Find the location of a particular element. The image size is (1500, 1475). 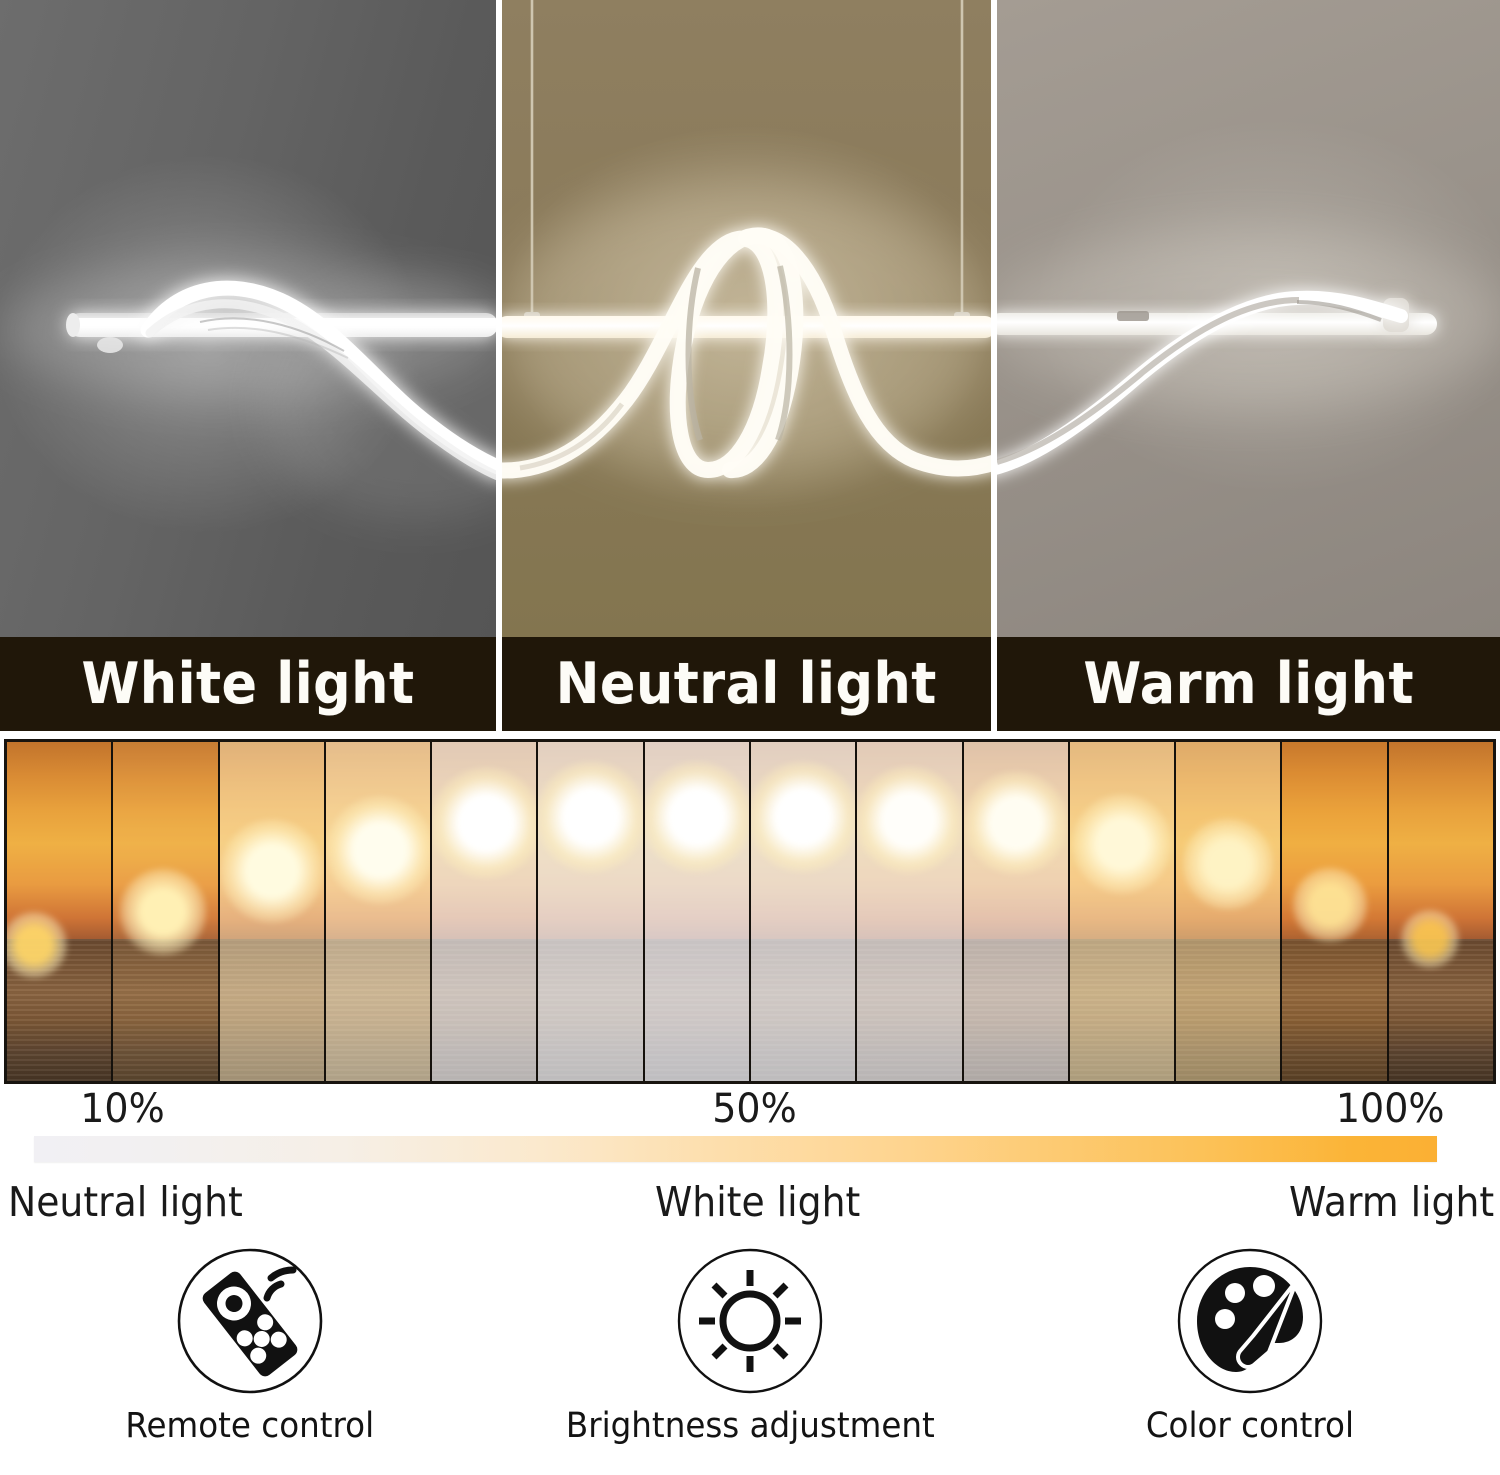

label-neutral-light-text: Neutral light is located at coordinates (746, 683).